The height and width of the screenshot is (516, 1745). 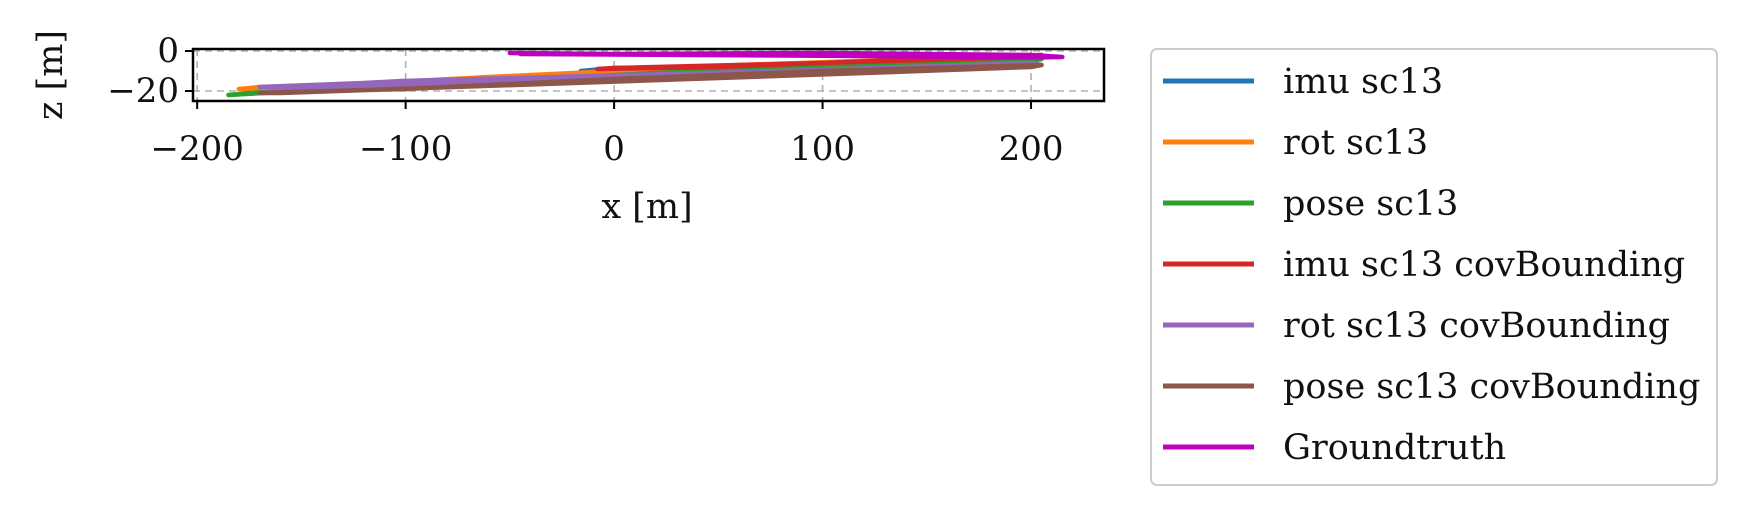 What do you see at coordinates (1355, 143) in the screenshot?
I see `legend-label: rot sc13` at bounding box center [1355, 143].